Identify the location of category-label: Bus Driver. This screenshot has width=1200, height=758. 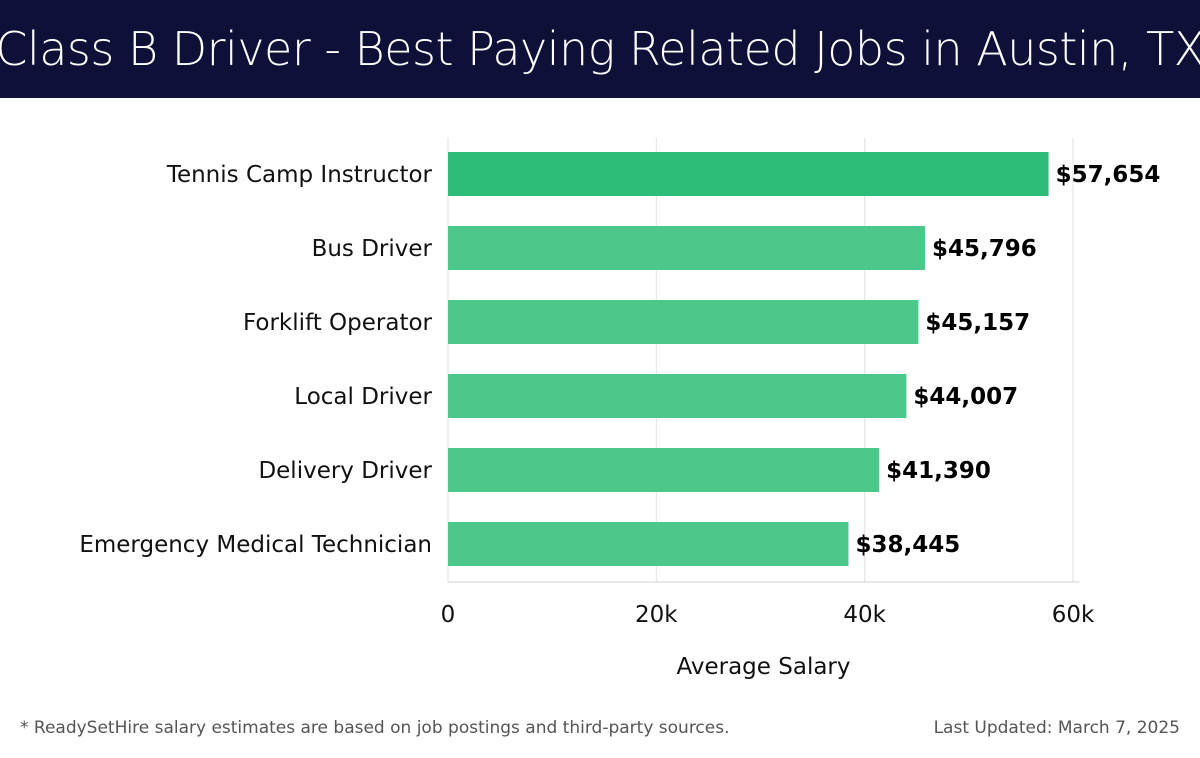
(372, 249).